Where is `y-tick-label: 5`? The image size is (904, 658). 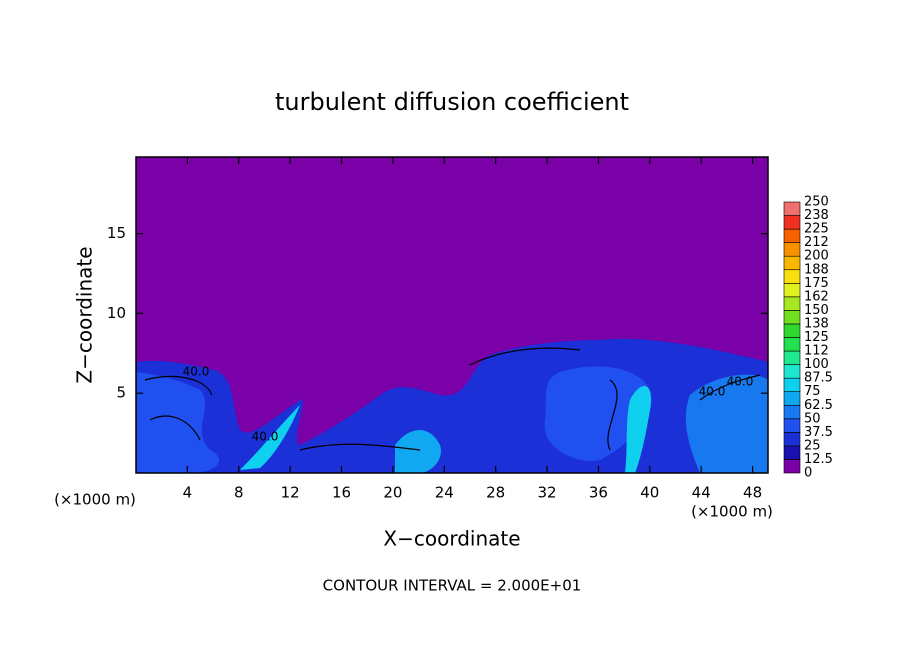
y-tick-label: 5 is located at coordinates (121, 393).